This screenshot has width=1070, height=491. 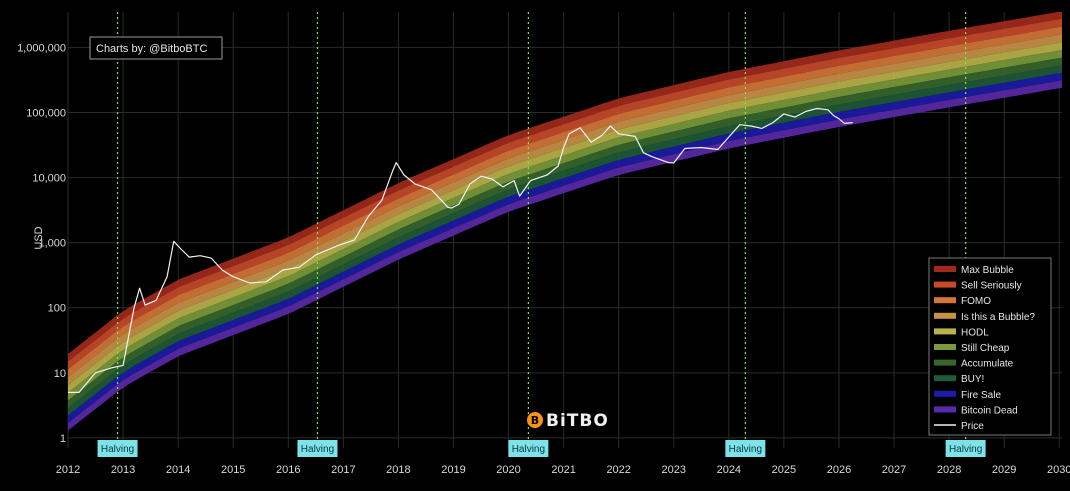 I want to click on legend-swatch-fire-sale, so click(x=945, y=393).